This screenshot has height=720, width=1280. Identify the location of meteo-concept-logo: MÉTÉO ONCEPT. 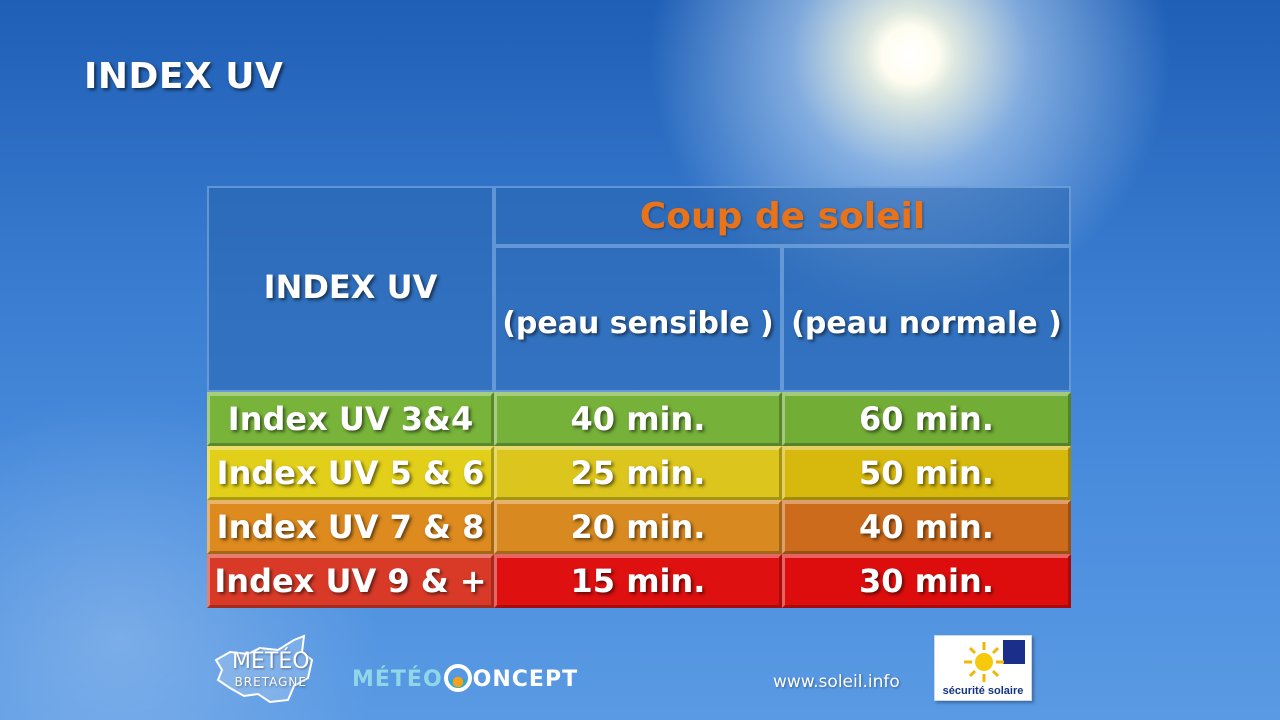
(465, 678).